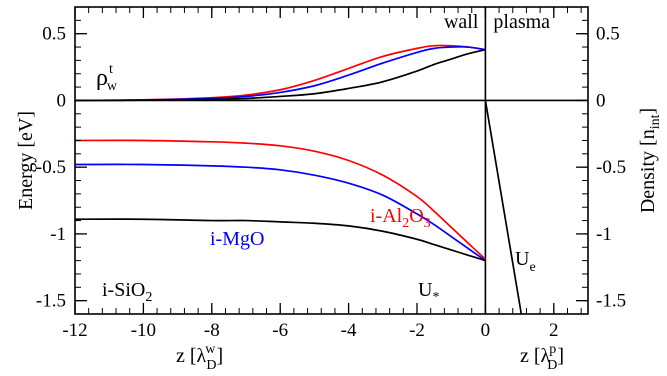  What do you see at coordinates (611, 167) in the screenshot?
I see `y-tick-label-right: -0.5` at bounding box center [611, 167].